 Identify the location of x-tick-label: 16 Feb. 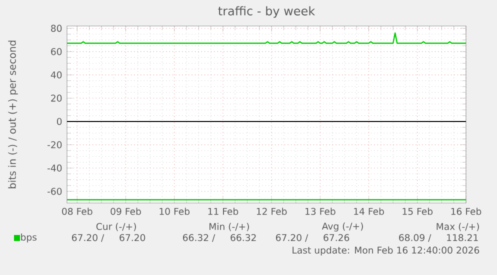
(466, 211).